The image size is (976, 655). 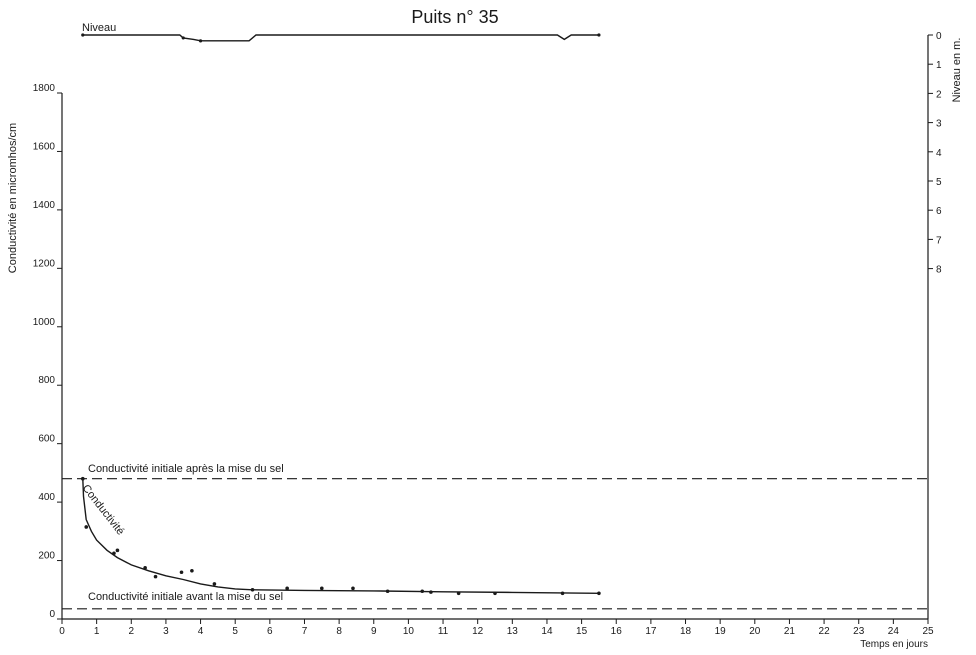 I want to click on y-tick-label: 800, so click(x=46, y=380).